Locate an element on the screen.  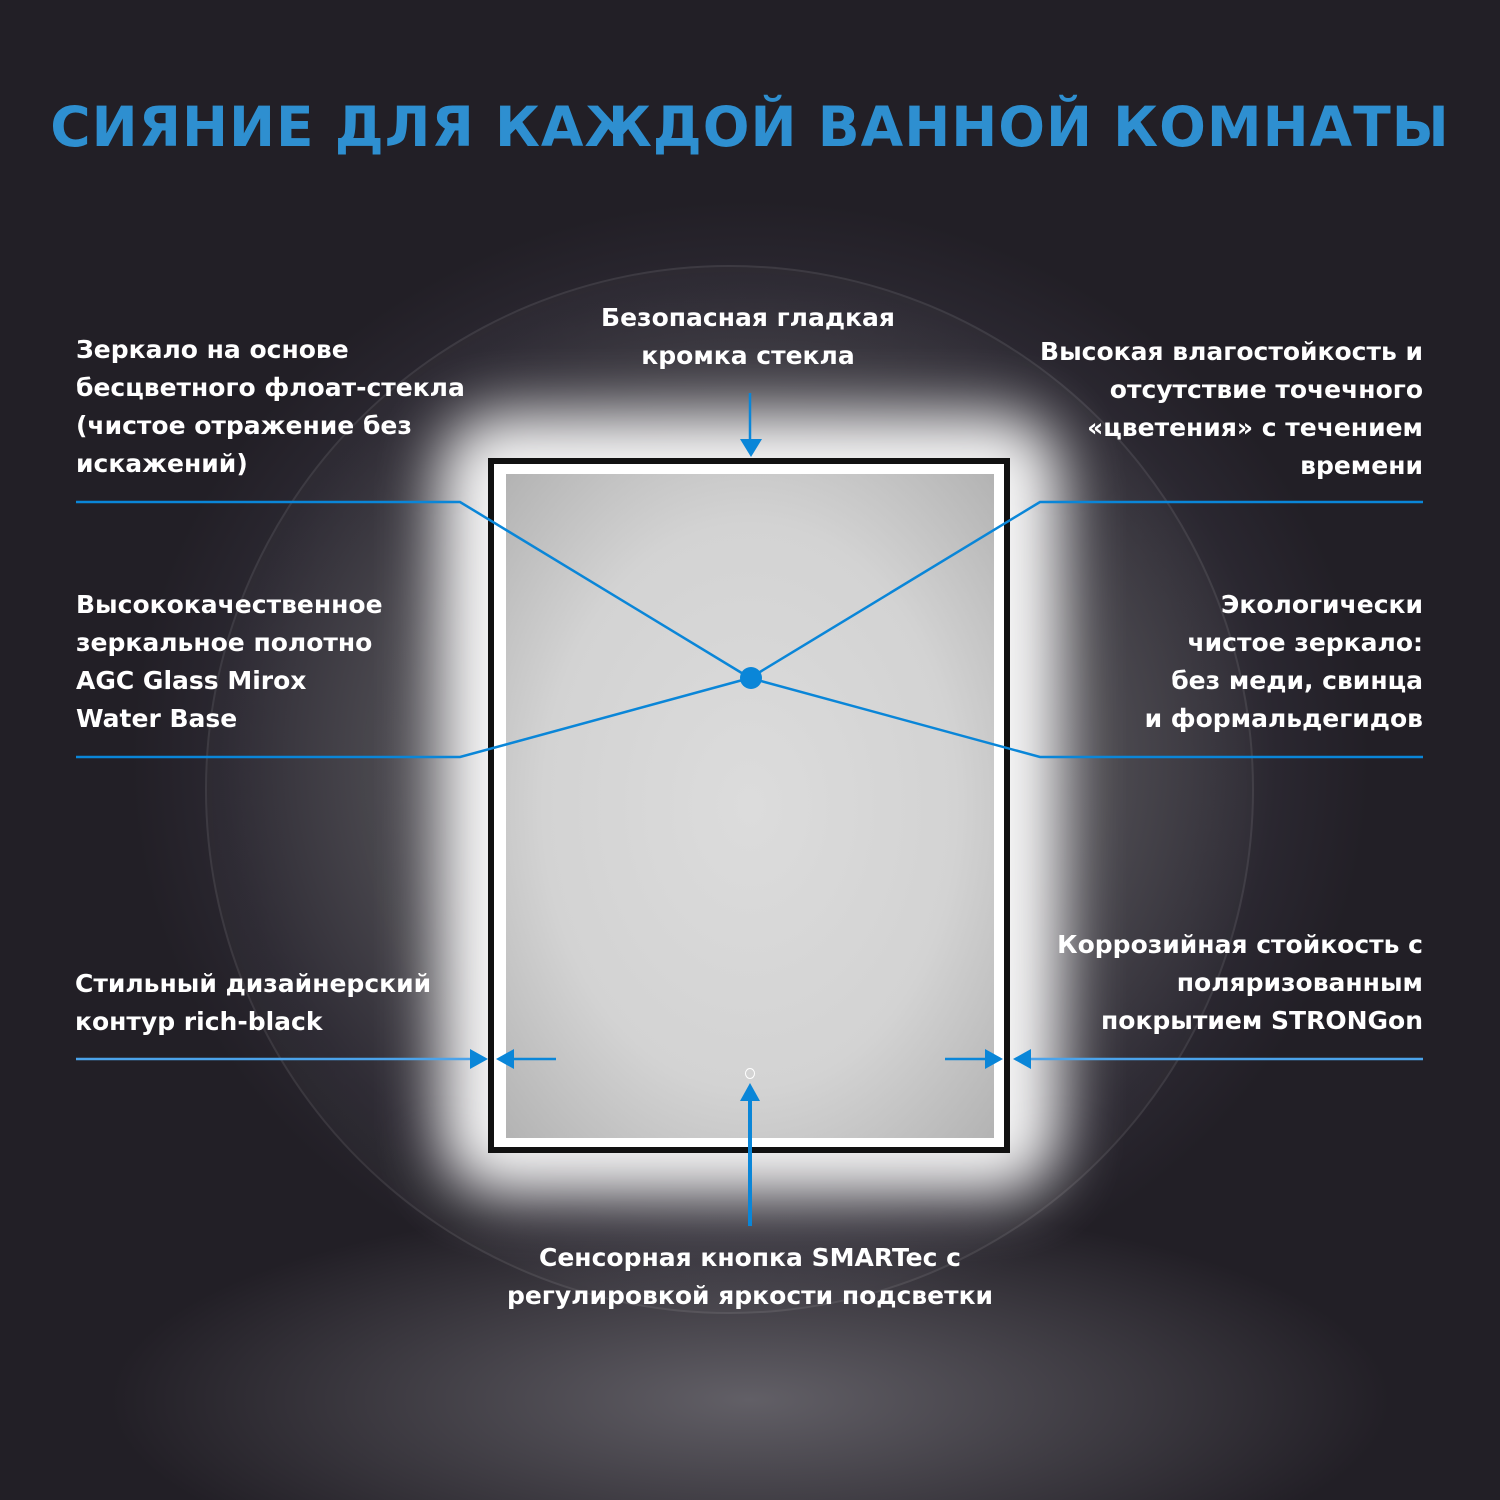
feature-line: кромка стекла is located at coordinates (748, 355).